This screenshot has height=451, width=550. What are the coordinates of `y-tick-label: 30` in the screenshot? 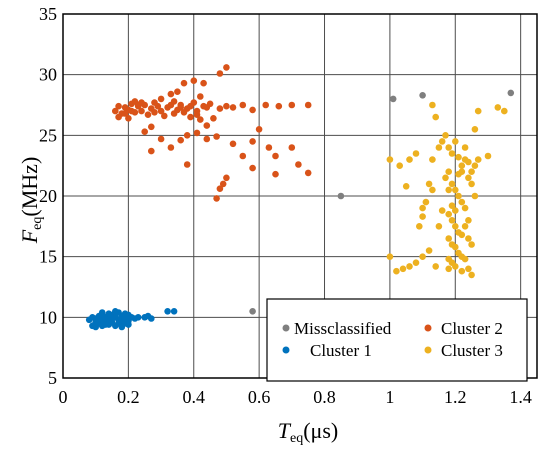 It's located at (48, 75).